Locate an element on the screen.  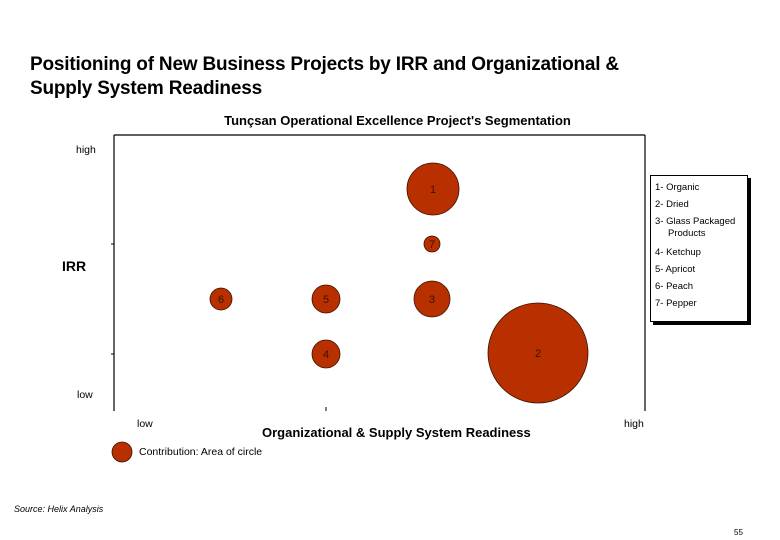
bubble-5: 5 is located at coordinates (326, 299).